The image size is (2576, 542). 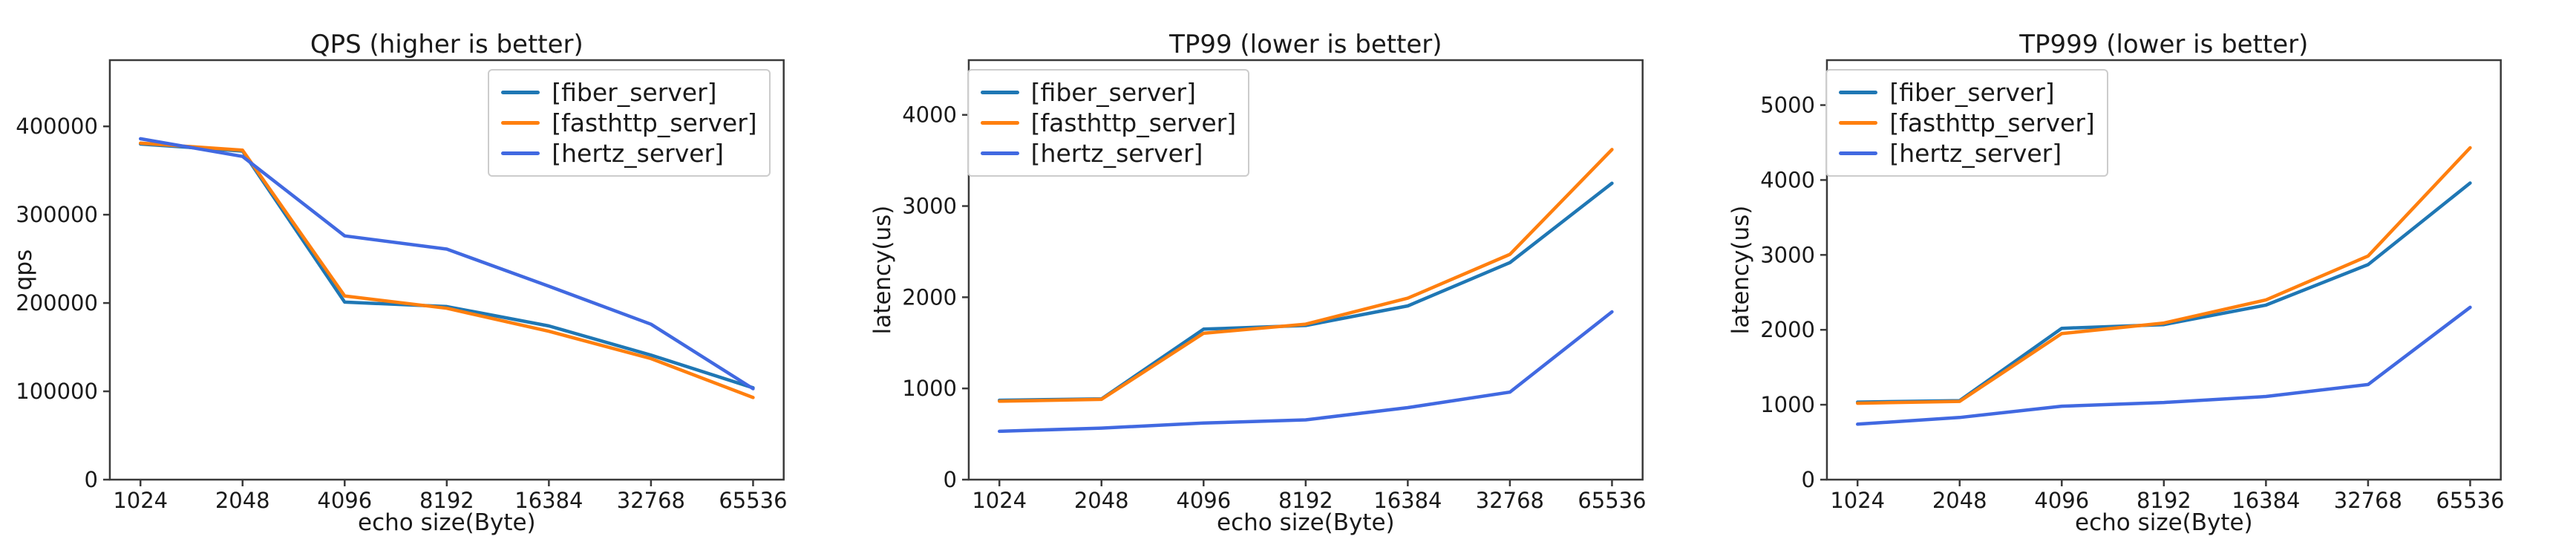 I want to click on chart-title: TP999 (lower is better), so click(x=2164, y=44).